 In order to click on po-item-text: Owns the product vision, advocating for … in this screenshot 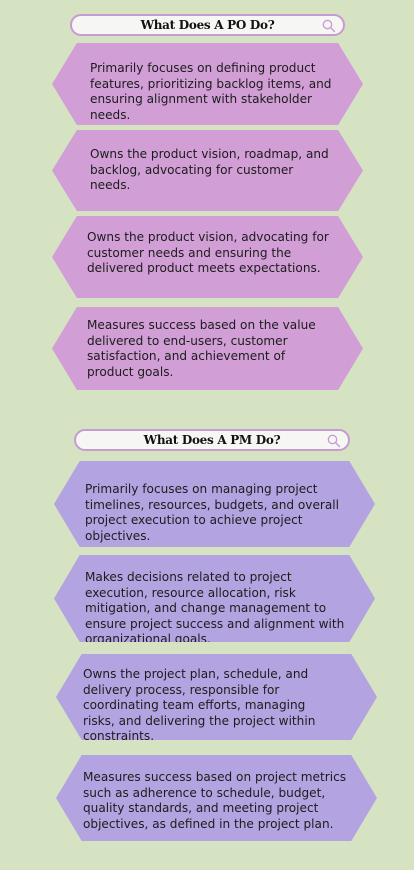, I will do `click(208, 252)`.